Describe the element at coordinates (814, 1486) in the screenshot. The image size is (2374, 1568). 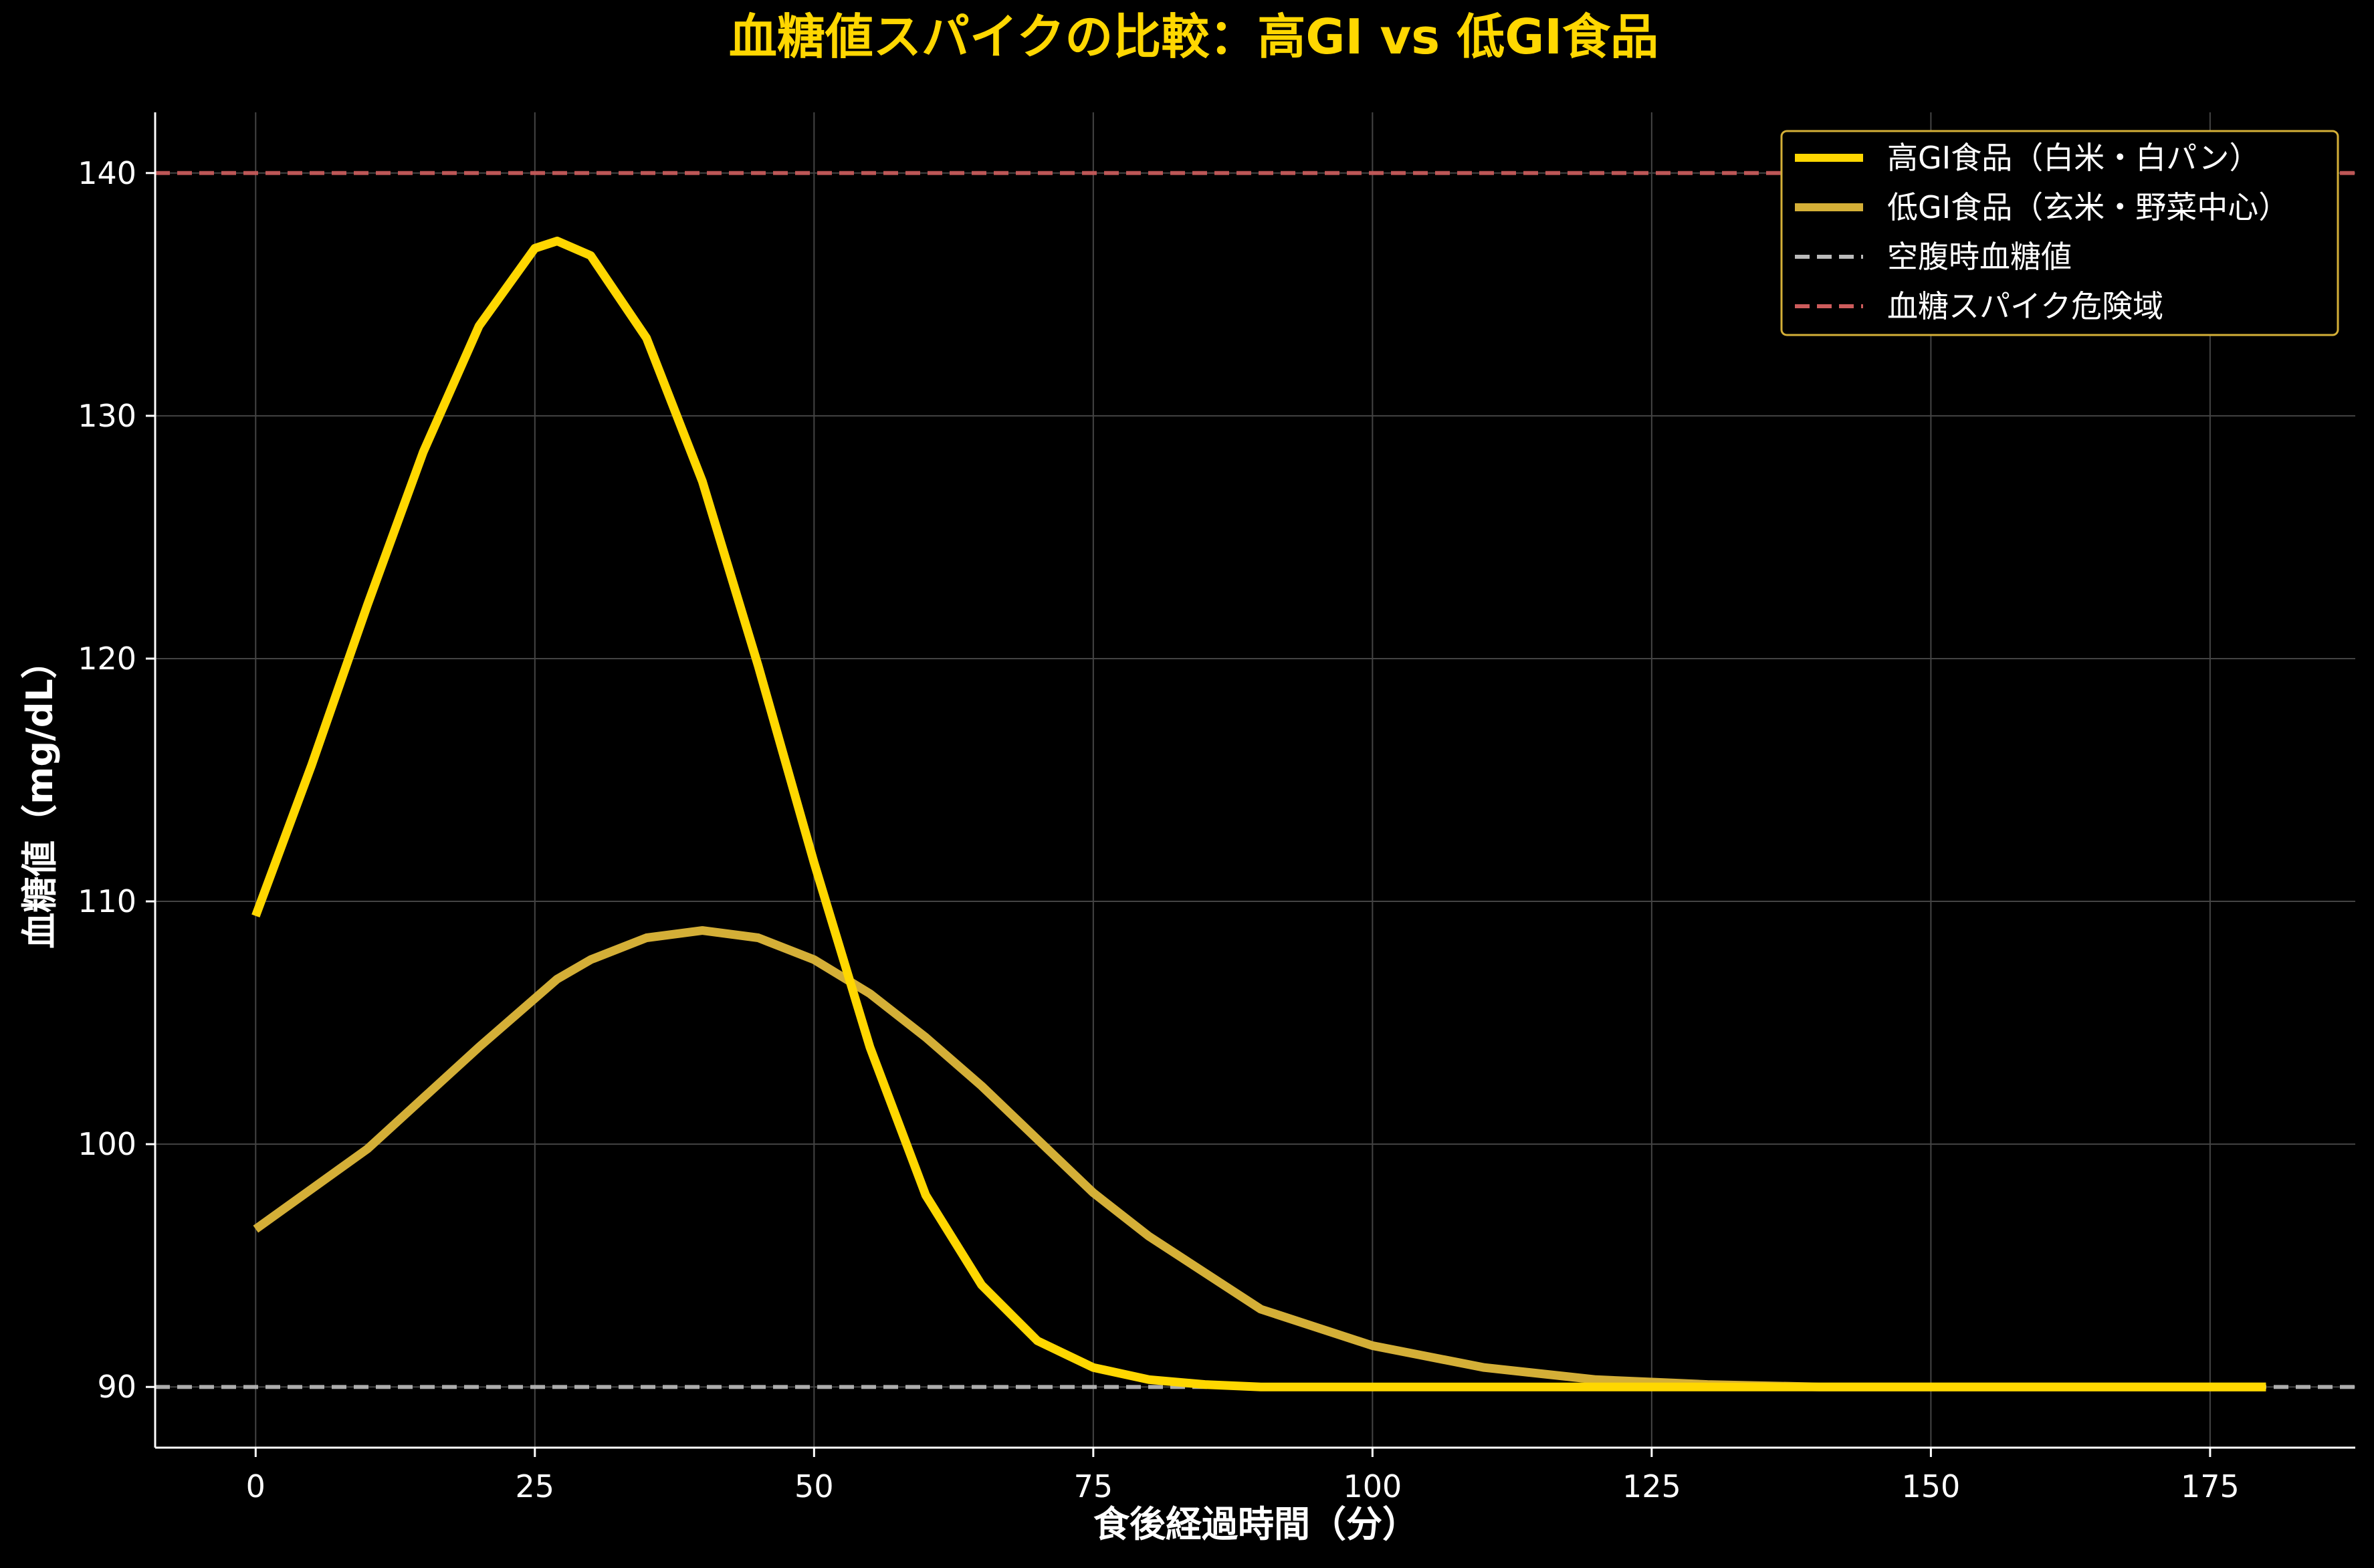
I see `x-tick-label: 50` at that location.